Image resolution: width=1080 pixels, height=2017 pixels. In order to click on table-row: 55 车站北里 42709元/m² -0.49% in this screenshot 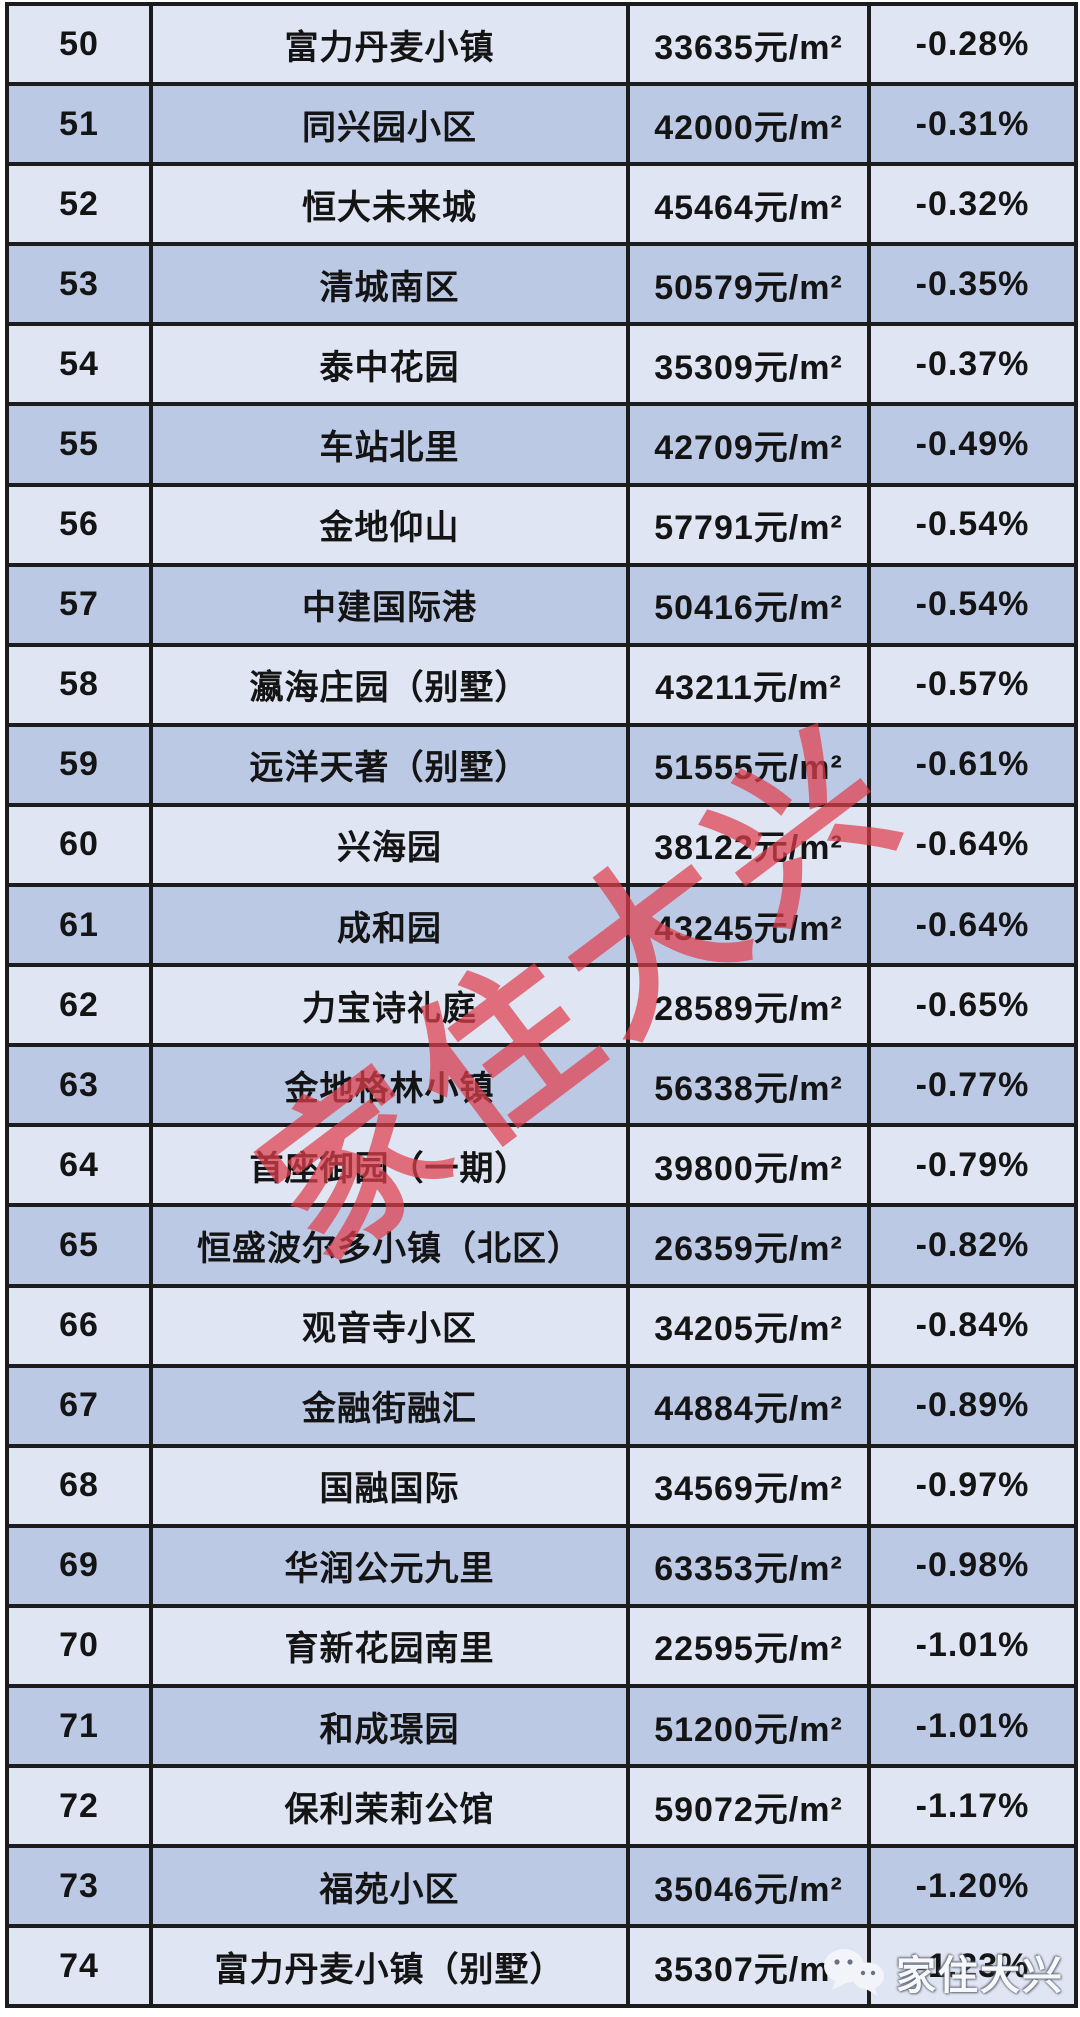, I will do `click(541, 444)`.